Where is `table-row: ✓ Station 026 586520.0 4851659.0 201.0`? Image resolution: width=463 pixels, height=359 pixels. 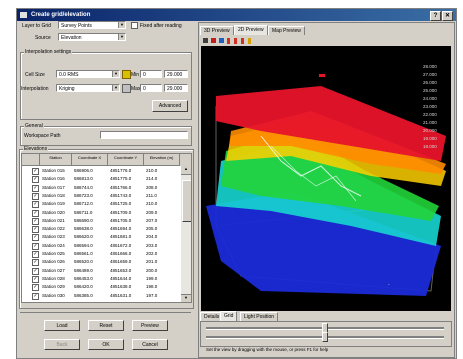 table-row: ✓ Station 026 586520.0 4851659.0 201.0 is located at coordinates (101, 262).